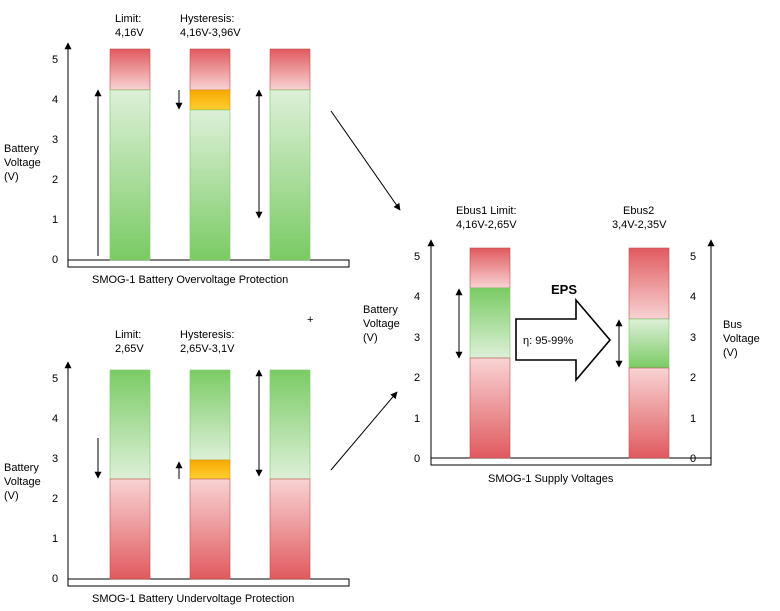 The height and width of the screenshot is (611, 780). Describe the element at coordinates (210, 69) in the screenshot. I see `ov-bar2-red` at that location.